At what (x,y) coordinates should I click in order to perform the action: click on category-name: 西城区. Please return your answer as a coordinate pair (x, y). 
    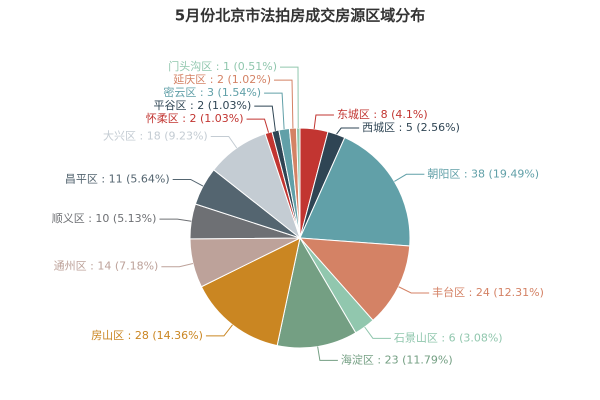
    Looking at the image, I should click on (378, 127).